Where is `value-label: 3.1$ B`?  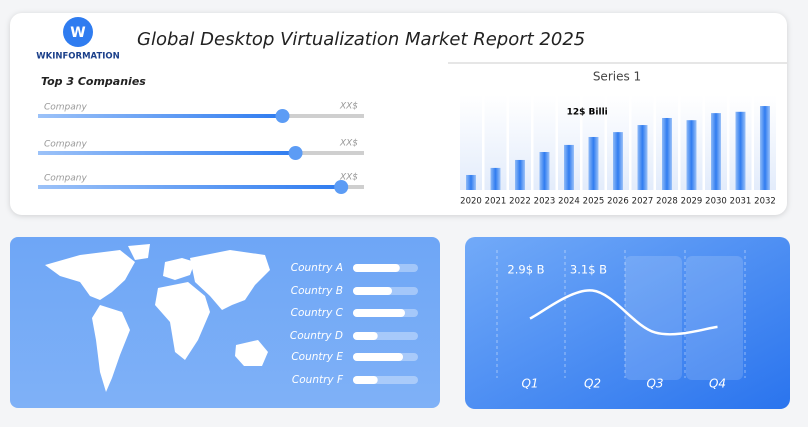
value-label: 3.1$ B is located at coordinates (588, 270).